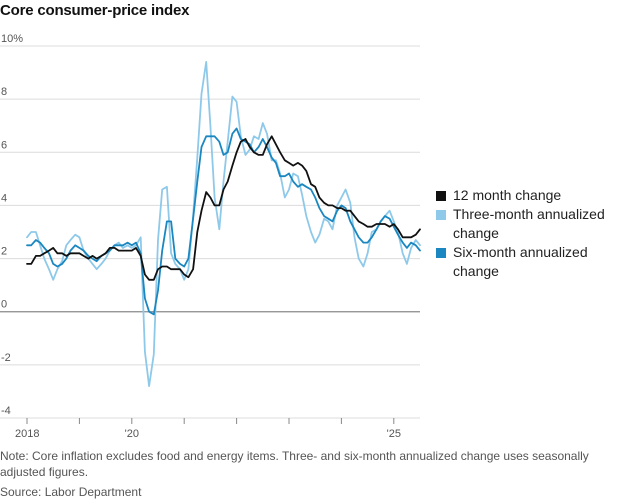 This screenshot has height=500, width=620. Describe the element at coordinates (12, 39) in the screenshot. I see `y-tick-label: 10%` at that location.